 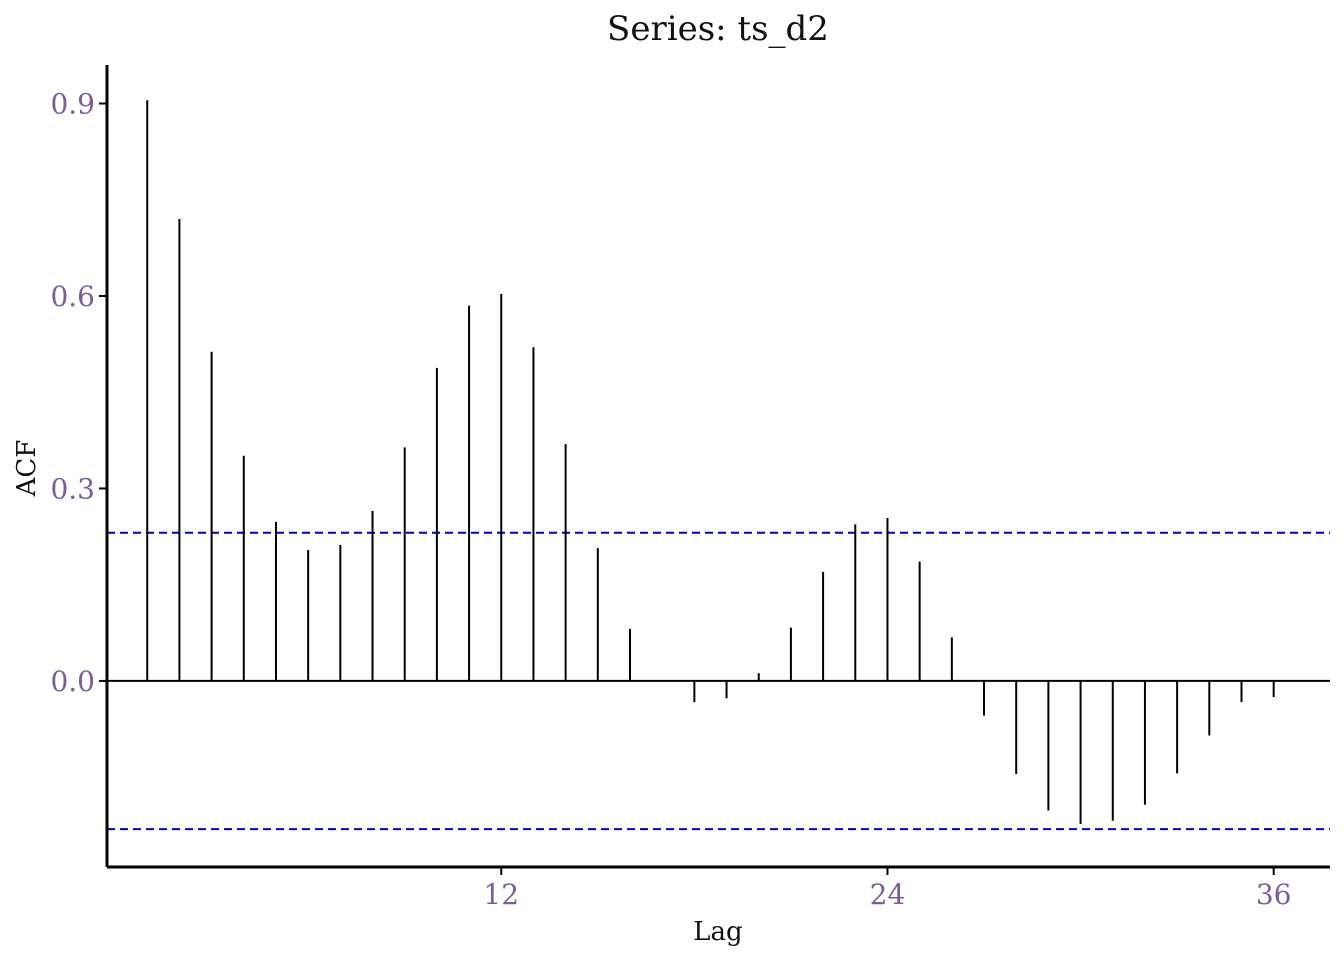 What do you see at coordinates (1274, 894) in the screenshot?
I see `x-tick-label: 36` at bounding box center [1274, 894].